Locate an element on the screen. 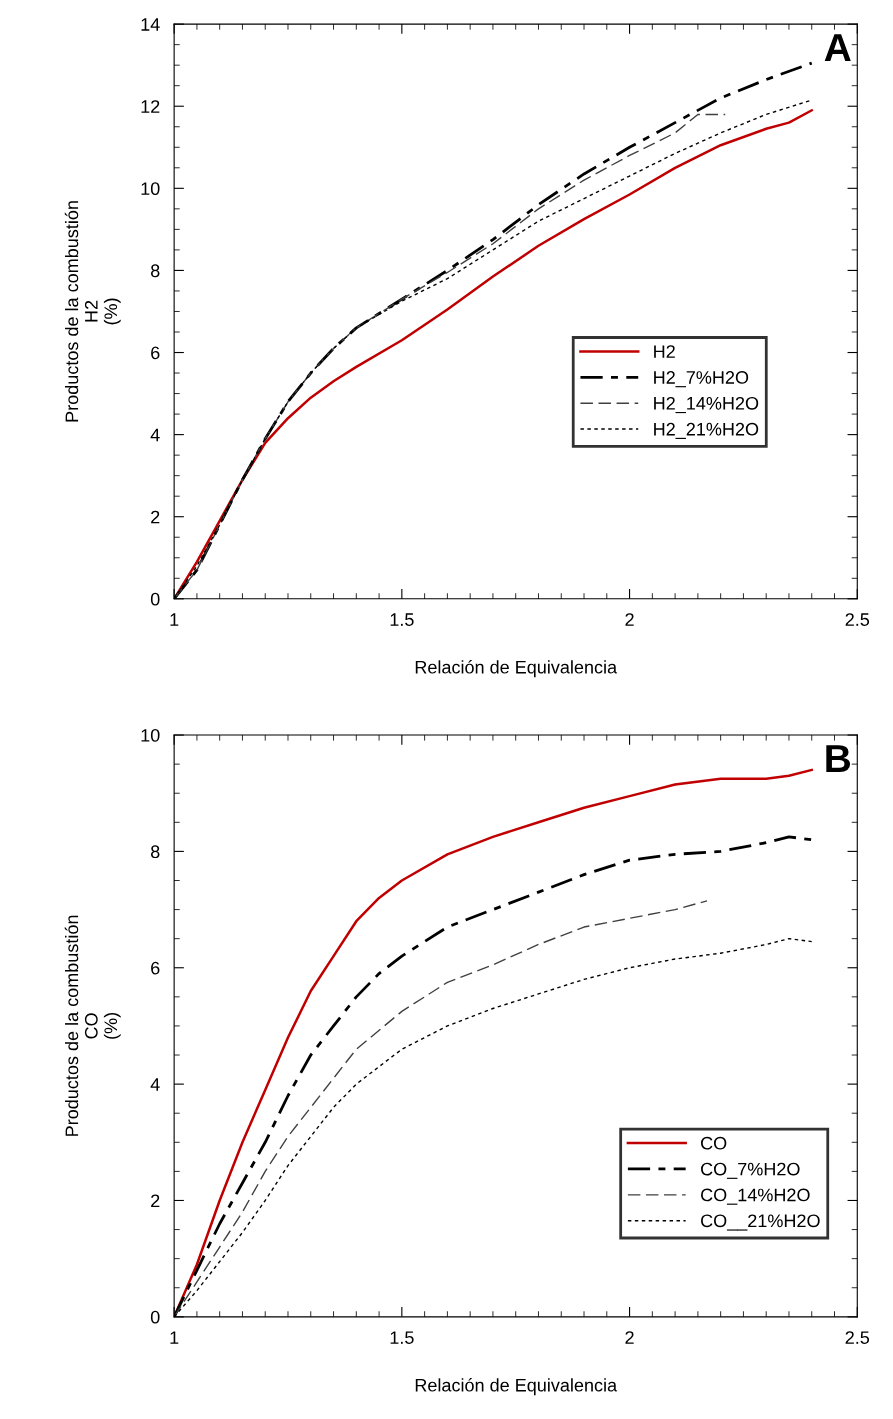 This screenshot has width=893, height=1419. legend-label: H2_14%H2O is located at coordinates (706, 405).